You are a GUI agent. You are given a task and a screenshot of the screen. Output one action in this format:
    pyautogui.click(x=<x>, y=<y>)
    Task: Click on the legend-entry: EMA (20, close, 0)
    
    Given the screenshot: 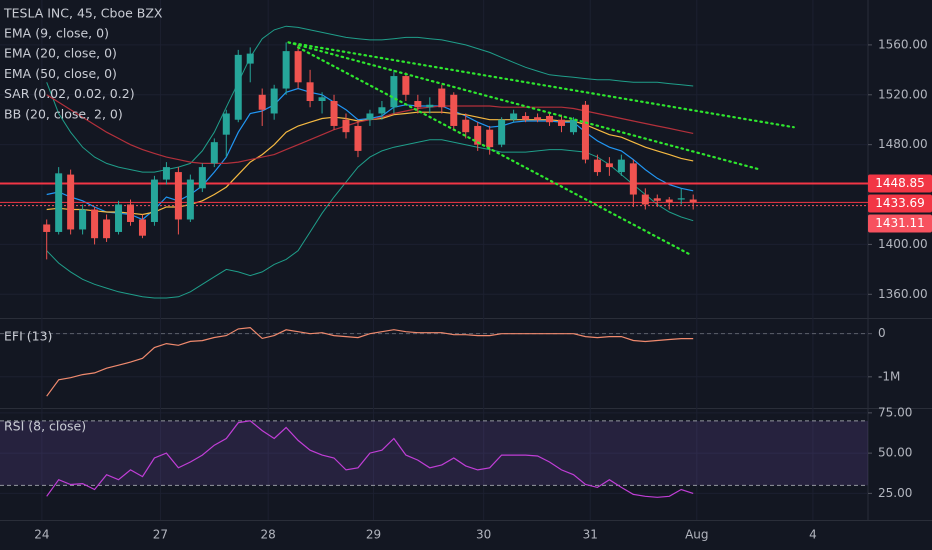 What is the action you would take?
    pyautogui.click(x=60, y=53)
    